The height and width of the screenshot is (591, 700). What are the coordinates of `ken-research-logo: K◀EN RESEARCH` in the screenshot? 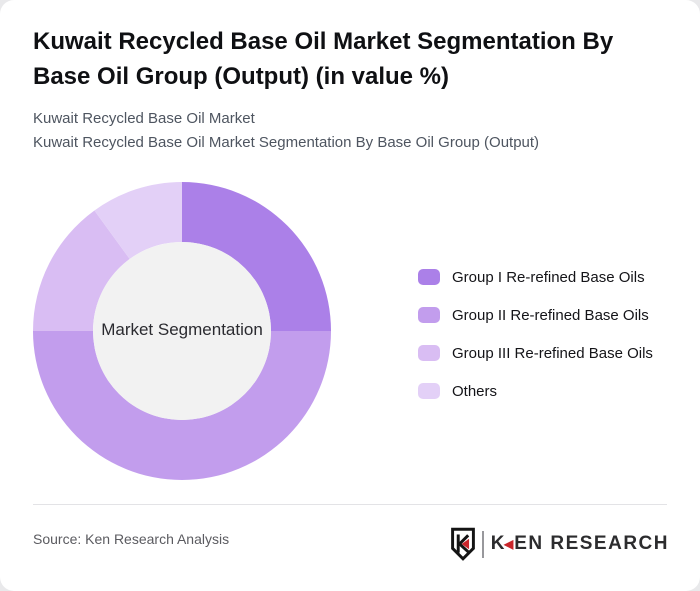 It's located at (559, 544).